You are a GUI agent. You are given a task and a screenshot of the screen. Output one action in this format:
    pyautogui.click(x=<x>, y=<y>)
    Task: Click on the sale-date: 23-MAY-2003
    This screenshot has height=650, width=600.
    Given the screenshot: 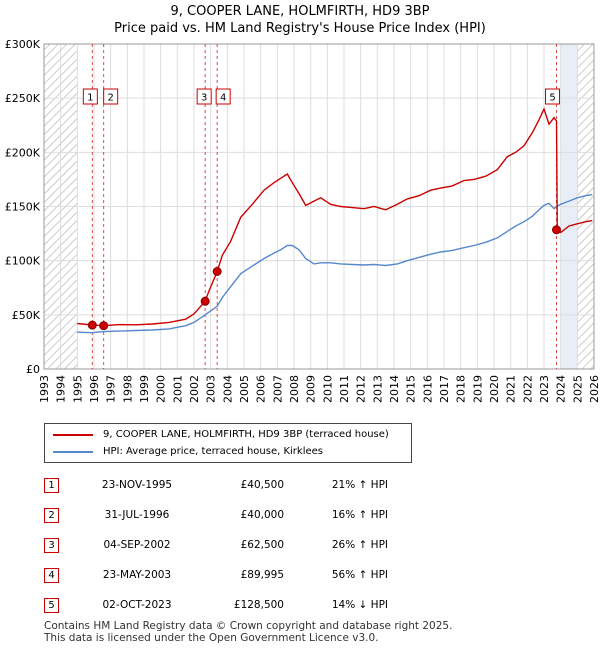 What is the action you would take?
    pyautogui.click(x=137, y=575)
    